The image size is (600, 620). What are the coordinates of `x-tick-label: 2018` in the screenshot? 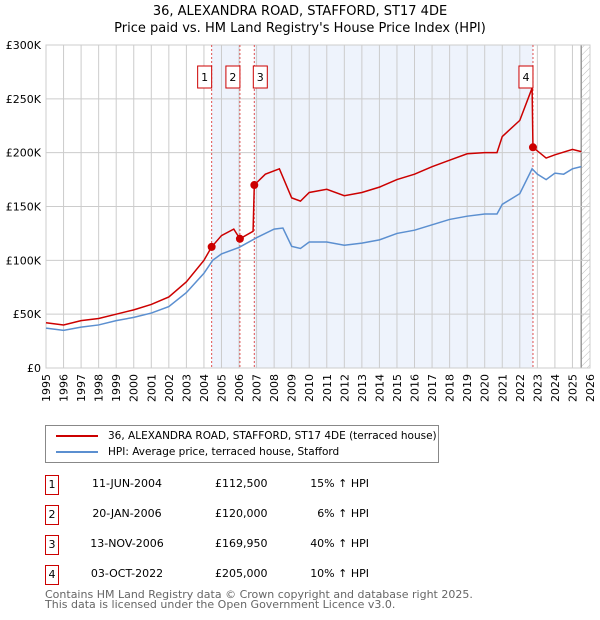 It's located at (450, 388).